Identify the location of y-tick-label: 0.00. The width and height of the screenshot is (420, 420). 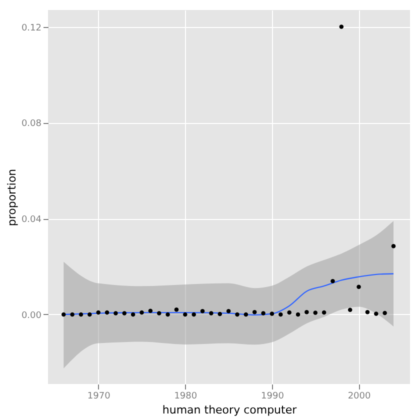
(31, 315).